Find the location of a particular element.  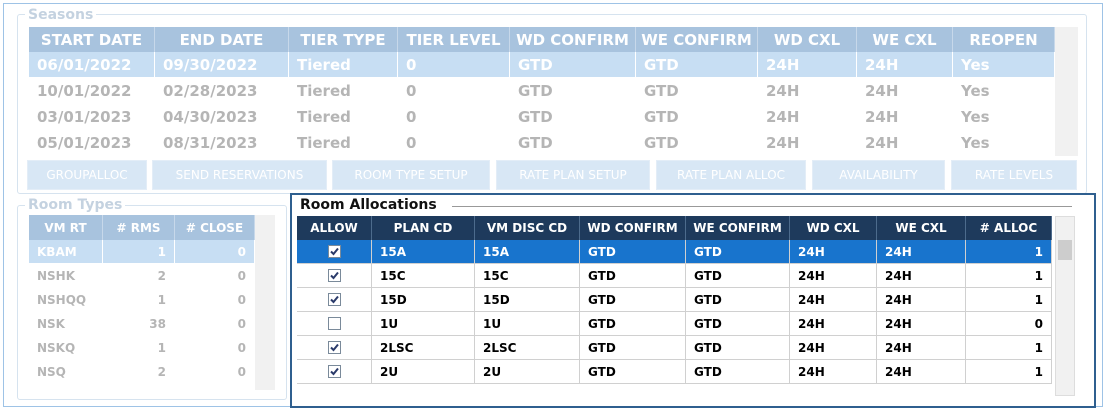

room-allocations-title: Room Allocations is located at coordinates (368, 205).